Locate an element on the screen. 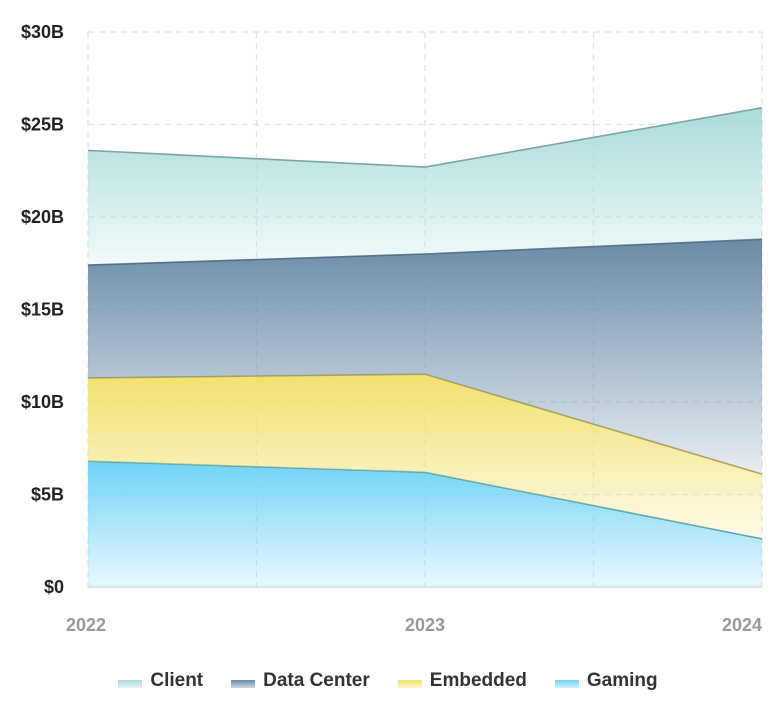 This screenshot has width=776, height=708. legend-swatch-client is located at coordinates (130, 684).